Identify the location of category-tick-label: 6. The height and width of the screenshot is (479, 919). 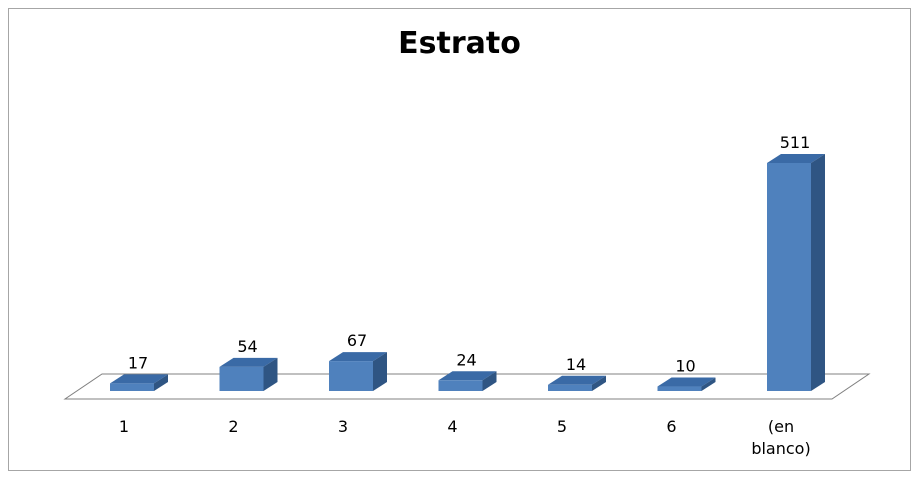
(671, 426).